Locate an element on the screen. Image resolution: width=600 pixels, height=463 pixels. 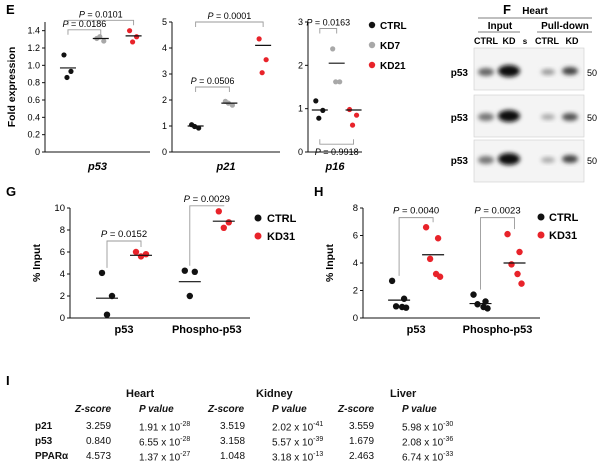
table-z-cell: 1.679 is located at coordinates (362, 441).